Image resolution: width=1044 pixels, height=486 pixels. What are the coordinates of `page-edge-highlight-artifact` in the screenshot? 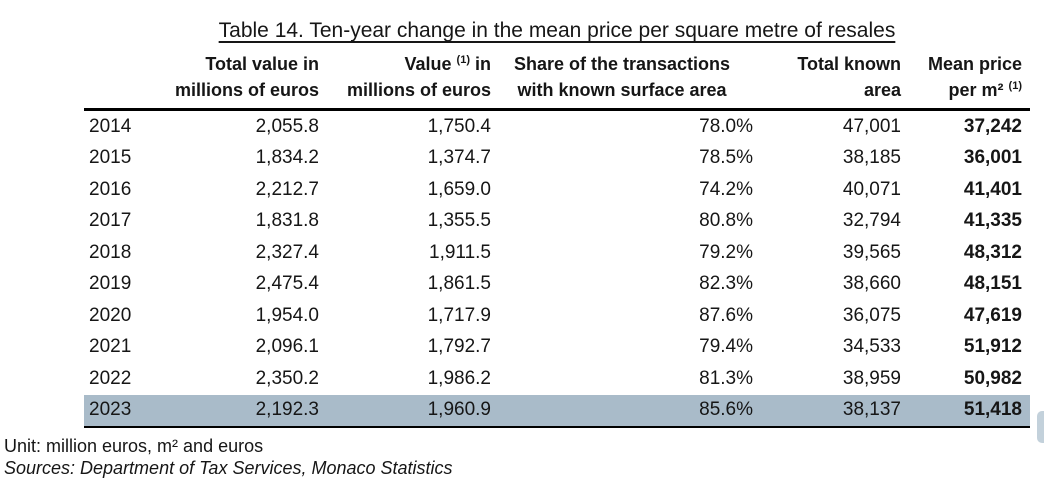 It's located at (1040, 427).